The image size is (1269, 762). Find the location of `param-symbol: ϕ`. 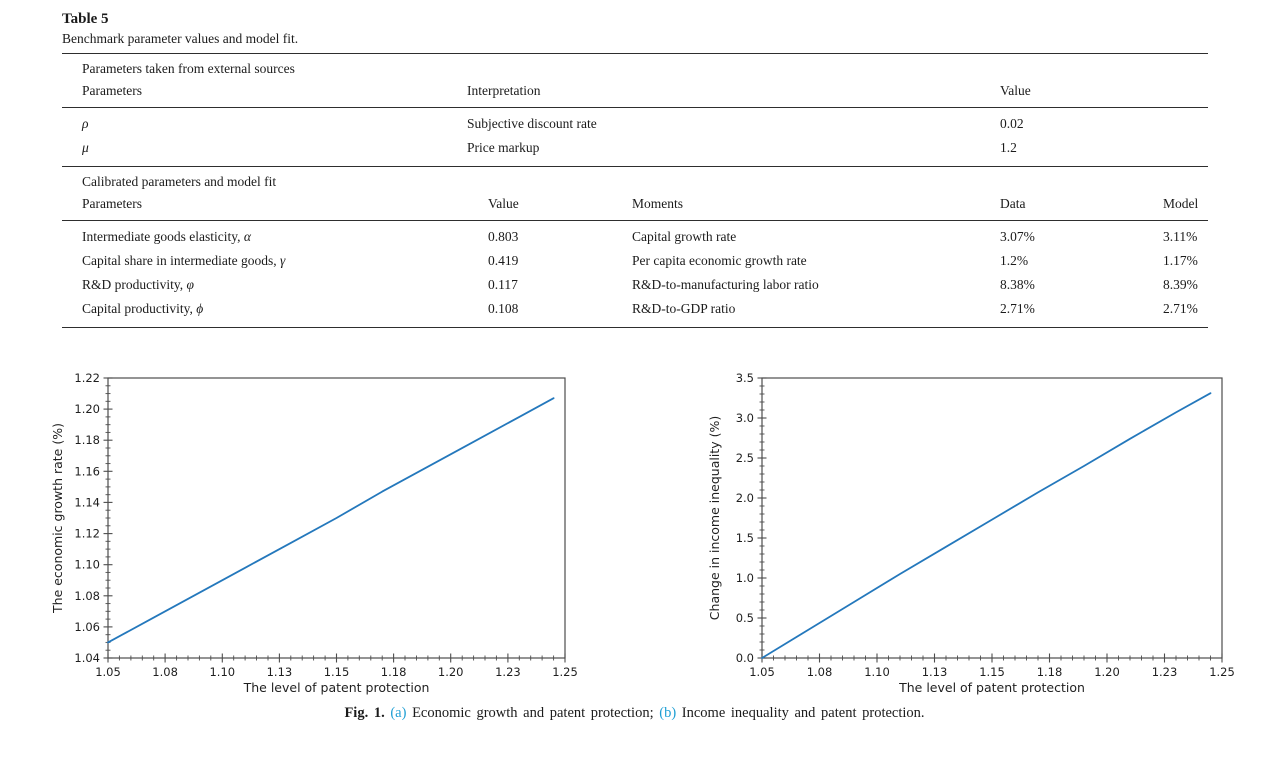

param-symbol: ϕ is located at coordinates (200, 308).